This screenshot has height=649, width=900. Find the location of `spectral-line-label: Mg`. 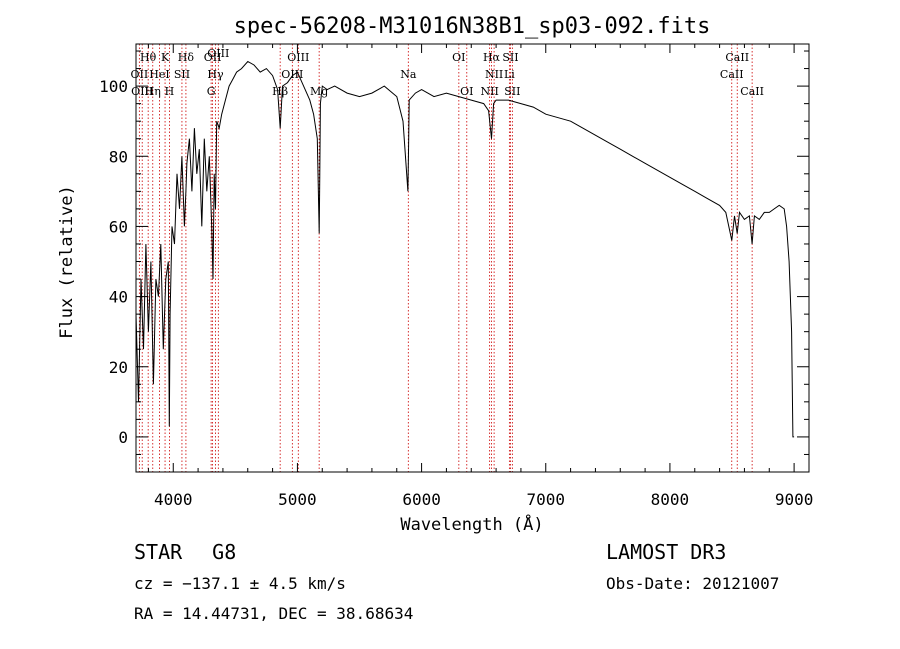

spectral-line-label: Mg is located at coordinates (319, 91).